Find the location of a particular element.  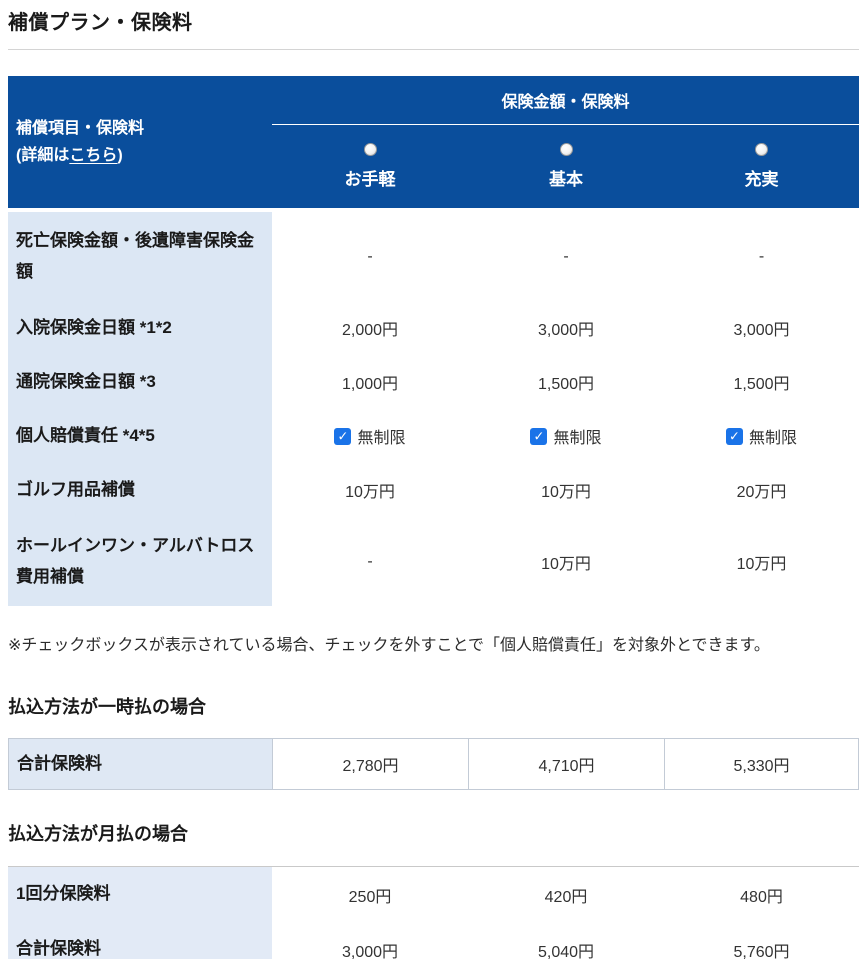

cell-value: 5,760円 is located at coordinates (761, 940).